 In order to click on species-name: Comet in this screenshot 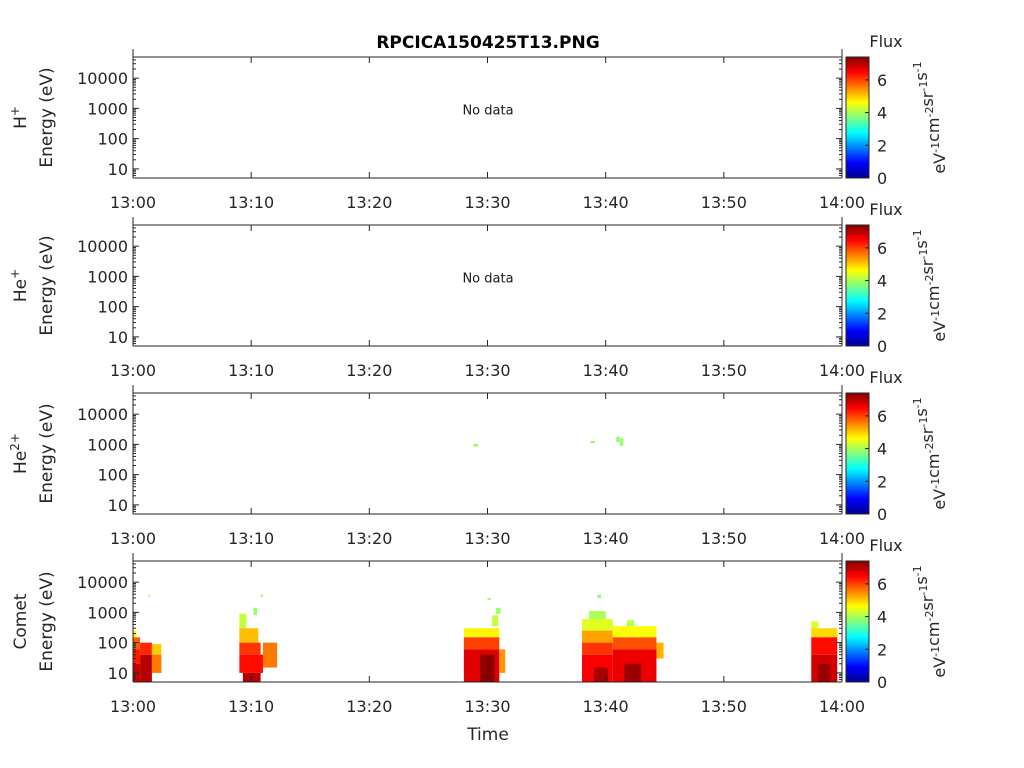, I will do `click(21, 621)`.